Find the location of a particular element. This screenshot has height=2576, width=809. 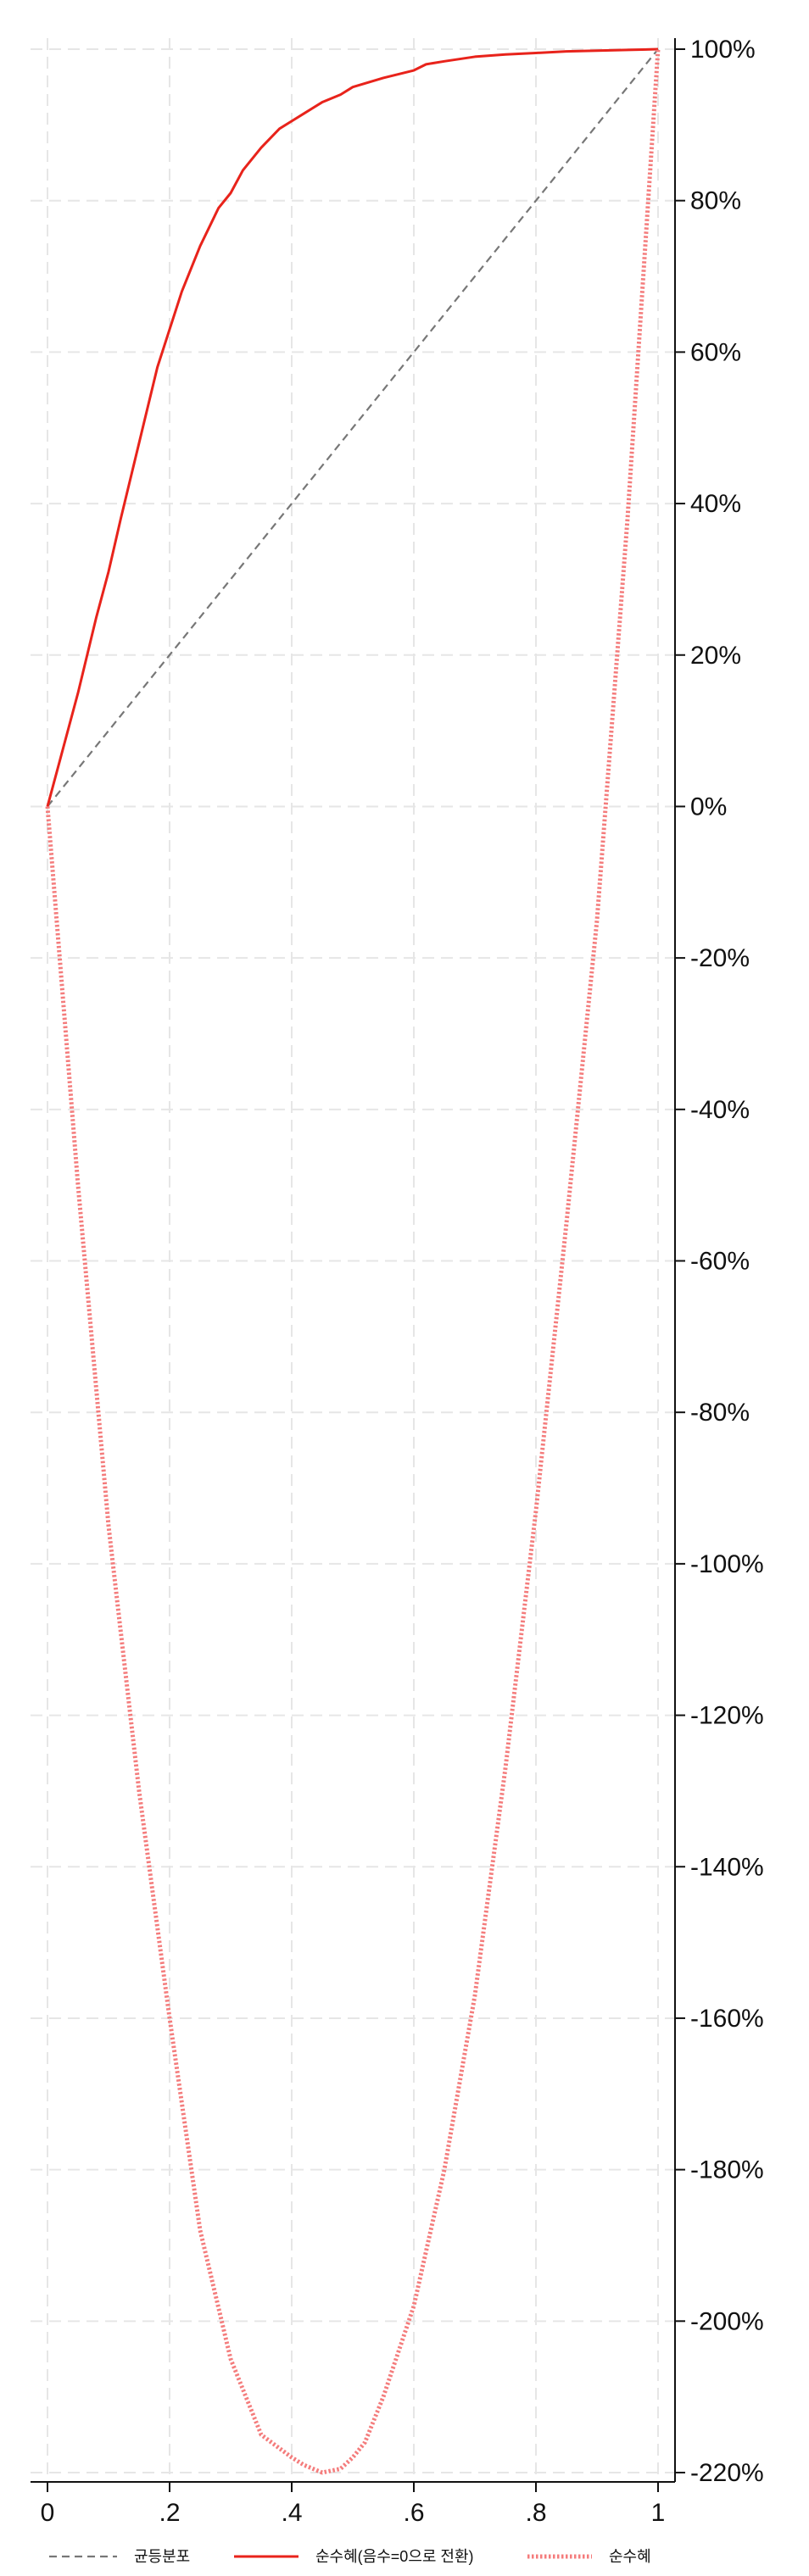

x-tick-label: .2 is located at coordinates (169, 2513).